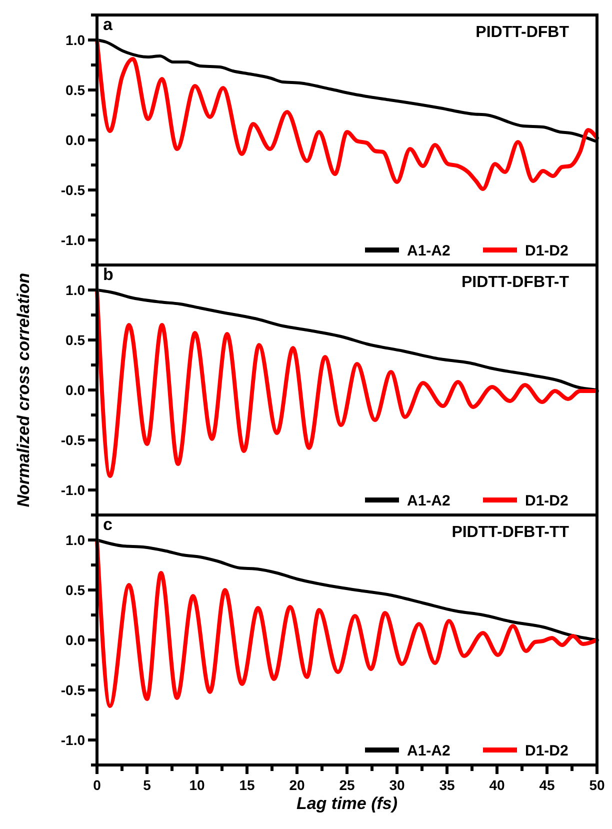 The width and height of the screenshot is (612, 829). I want to click on x-tick-label: 50, so click(597, 785).